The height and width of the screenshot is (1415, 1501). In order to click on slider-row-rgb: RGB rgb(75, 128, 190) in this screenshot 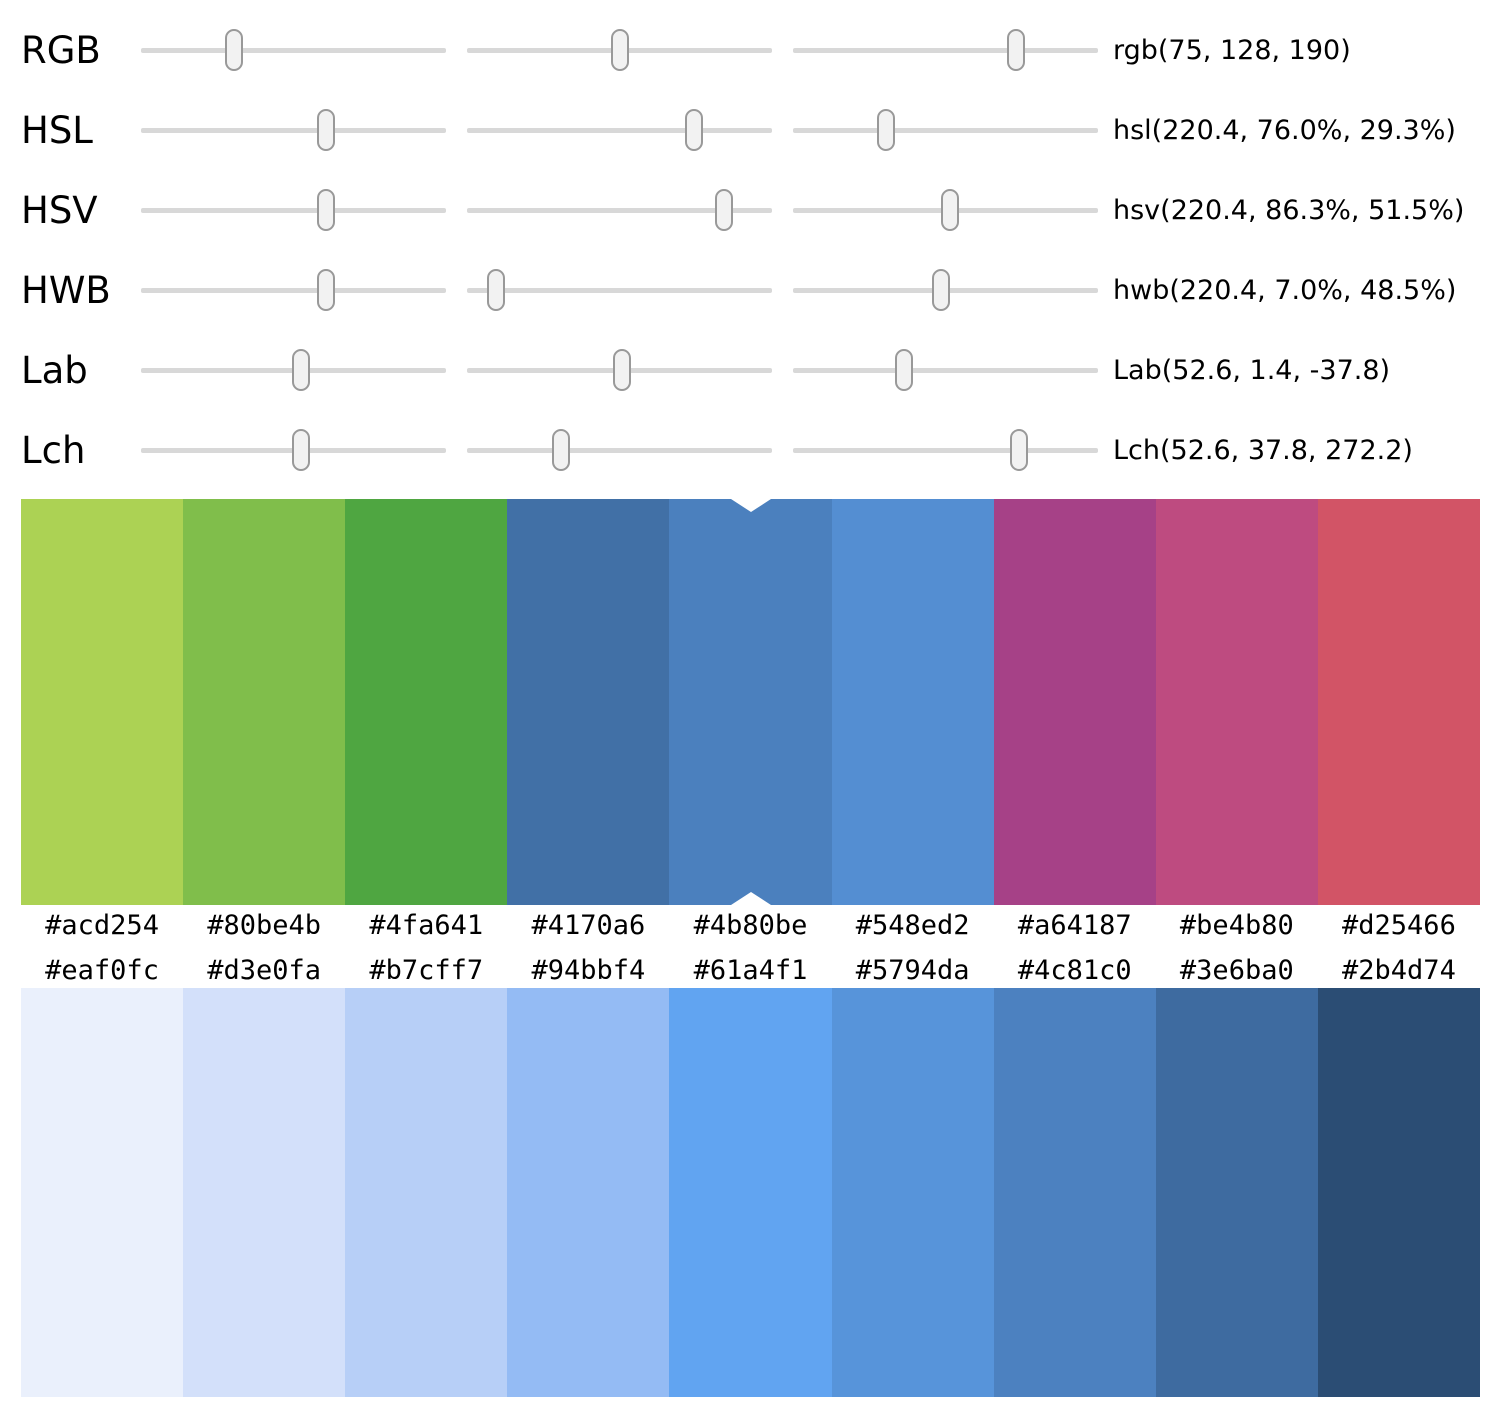, I will do `click(750, 50)`.